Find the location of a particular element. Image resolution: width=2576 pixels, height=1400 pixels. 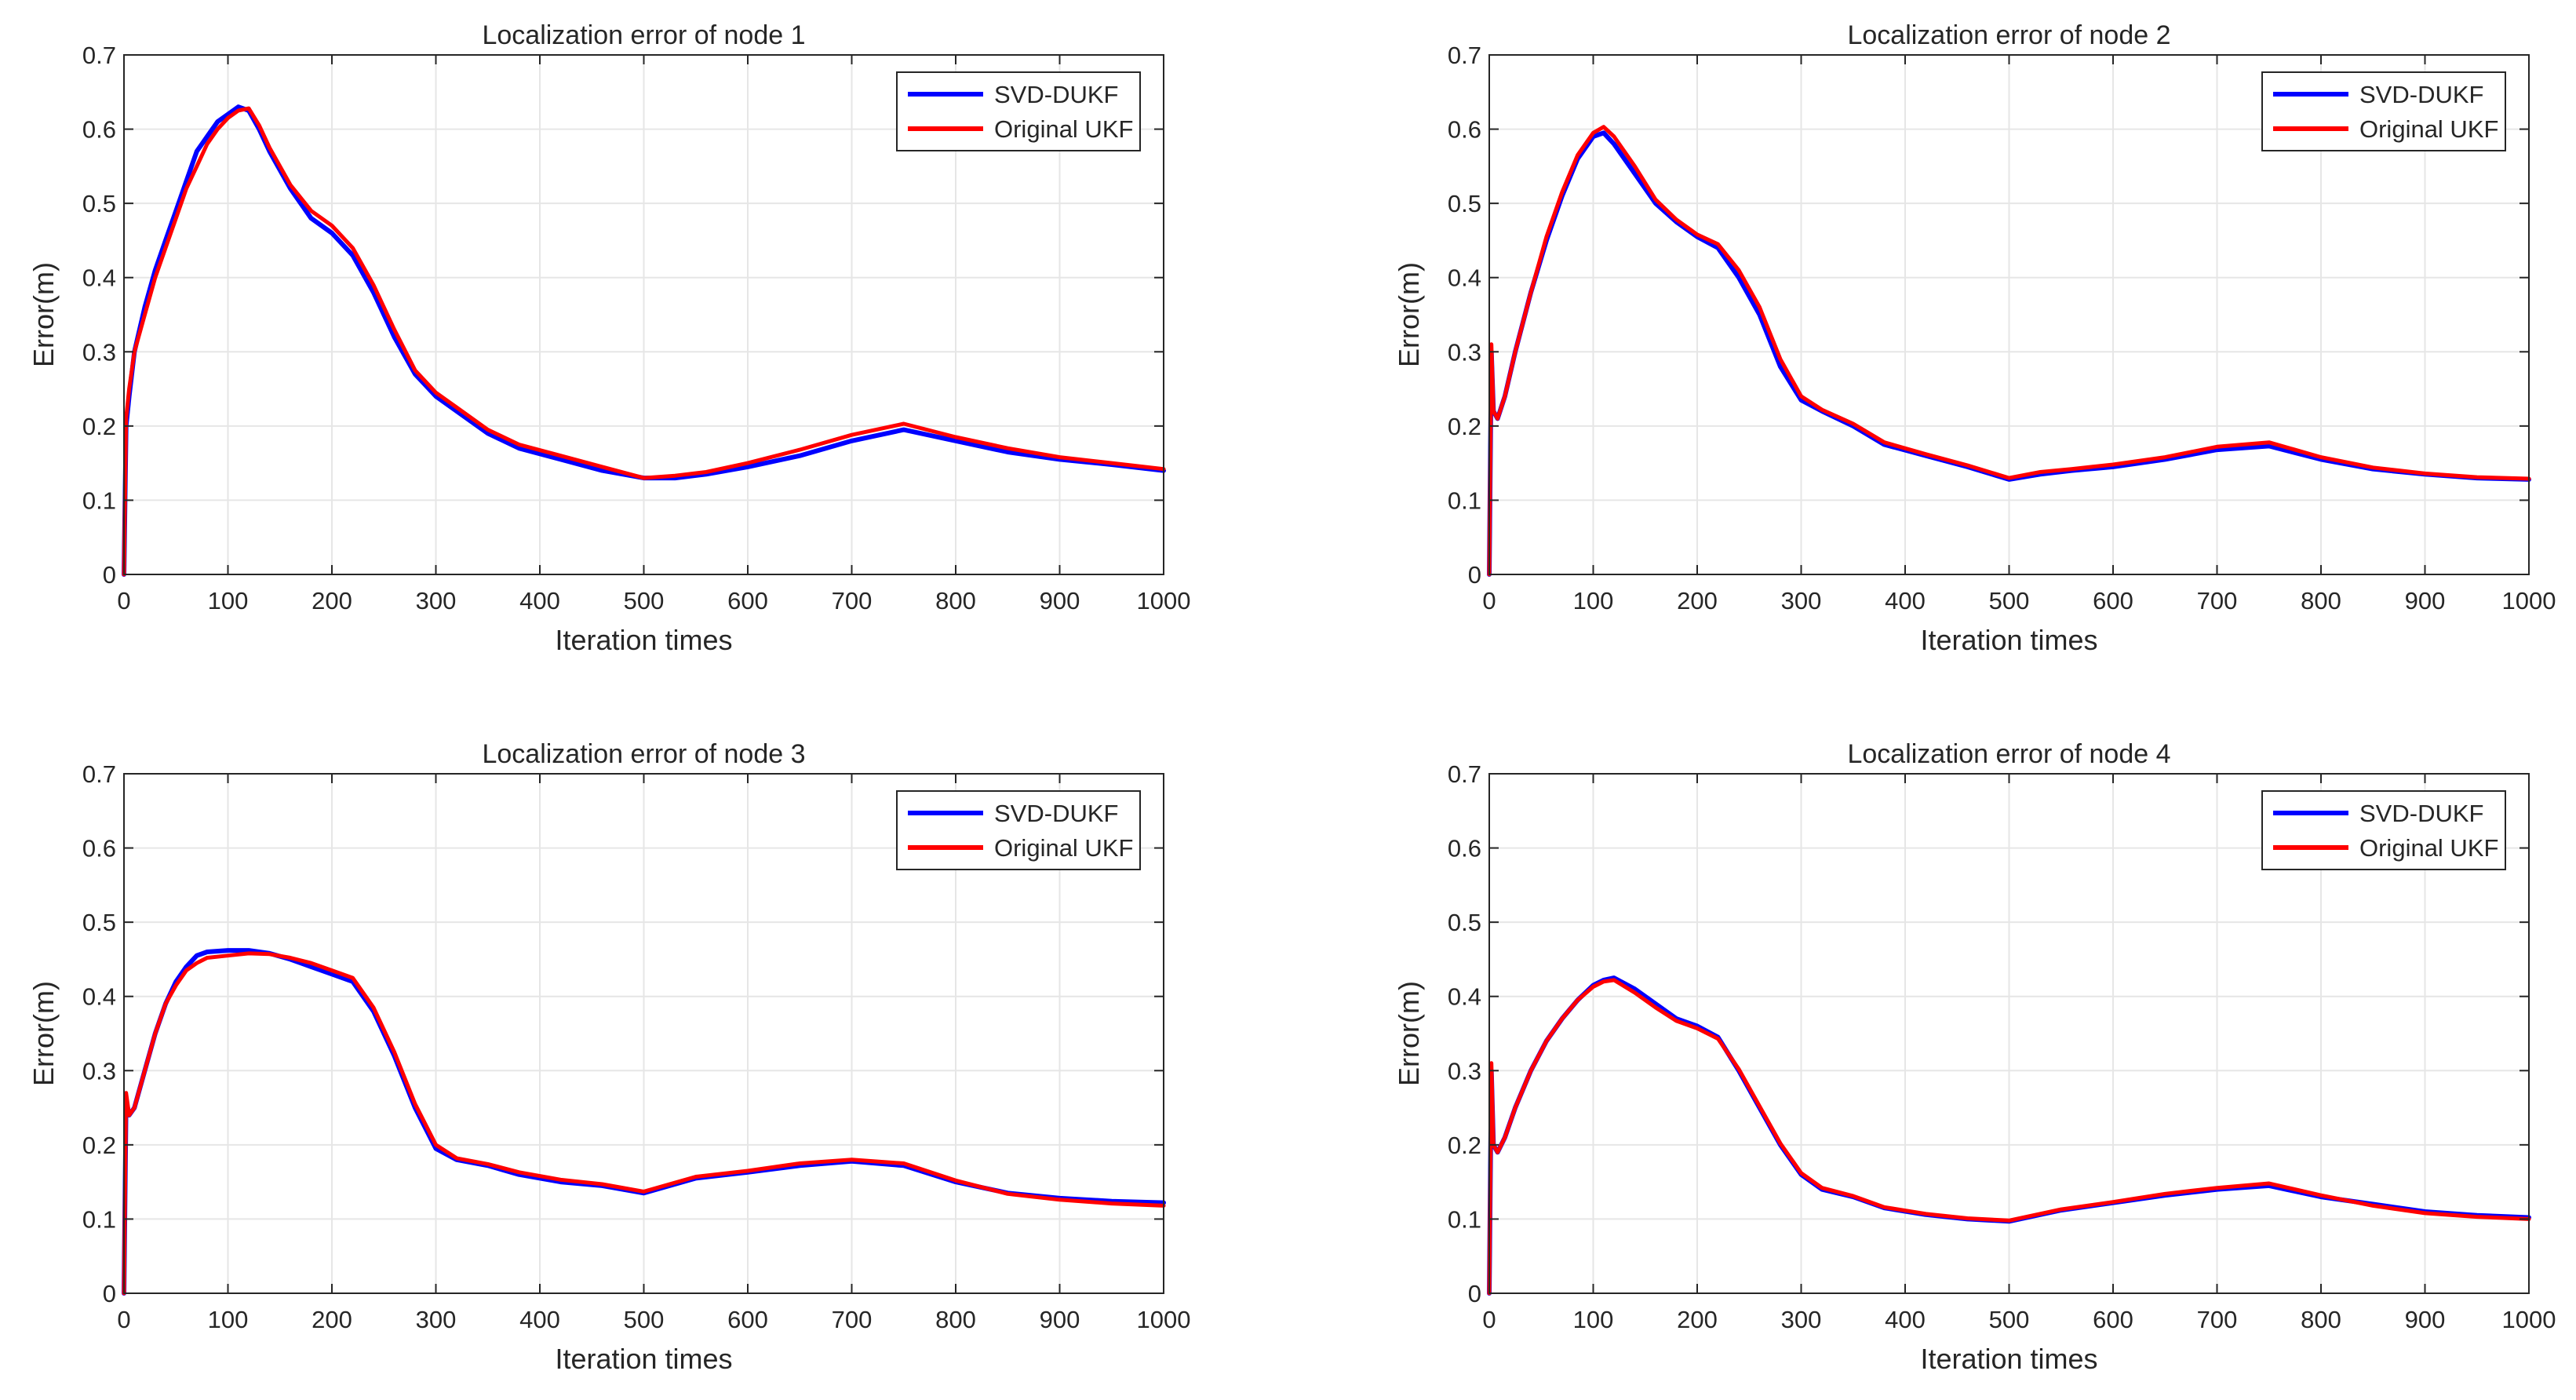

chart-title: Localization error of node 4 is located at coordinates (2008, 754).